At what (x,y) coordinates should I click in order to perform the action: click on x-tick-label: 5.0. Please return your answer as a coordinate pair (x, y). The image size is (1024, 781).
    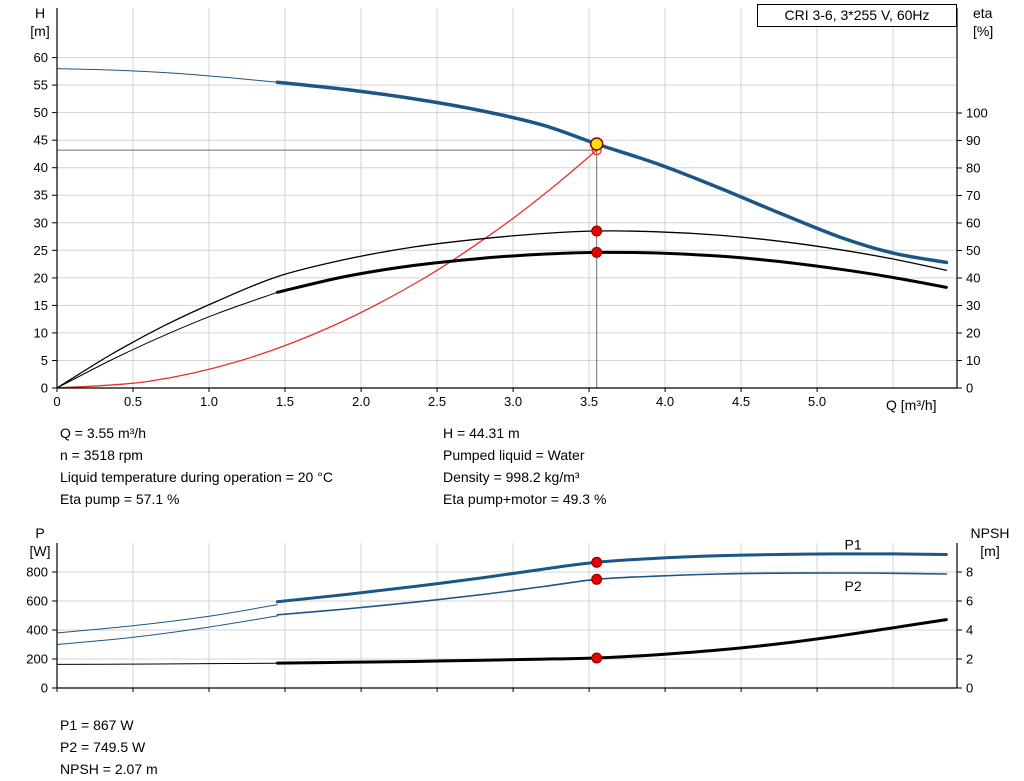
    Looking at the image, I should click on (817, 401).